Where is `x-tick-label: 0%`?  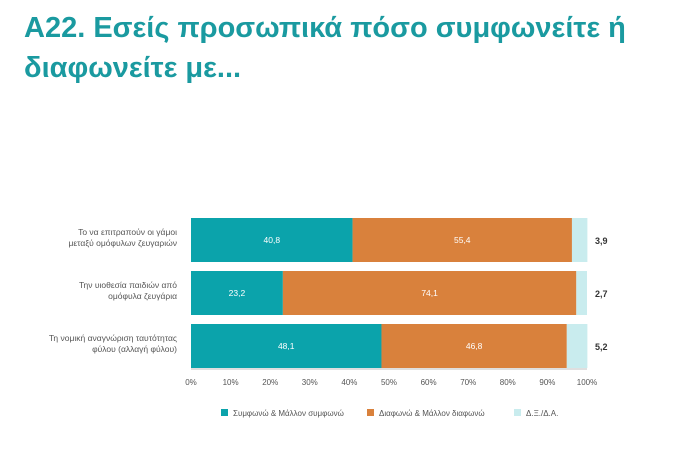 x-tick-label: 0% is located at coordinates (191, 382).